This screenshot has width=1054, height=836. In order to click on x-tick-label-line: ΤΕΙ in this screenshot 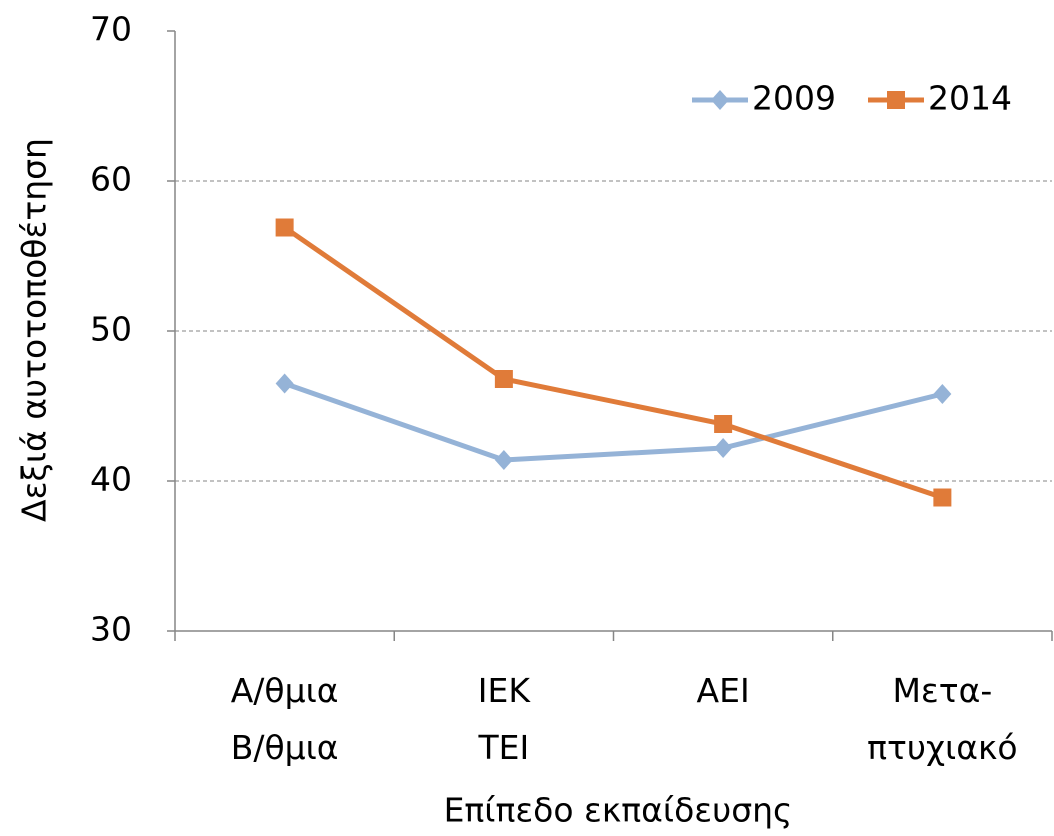, I will do `click(504, 747)`.